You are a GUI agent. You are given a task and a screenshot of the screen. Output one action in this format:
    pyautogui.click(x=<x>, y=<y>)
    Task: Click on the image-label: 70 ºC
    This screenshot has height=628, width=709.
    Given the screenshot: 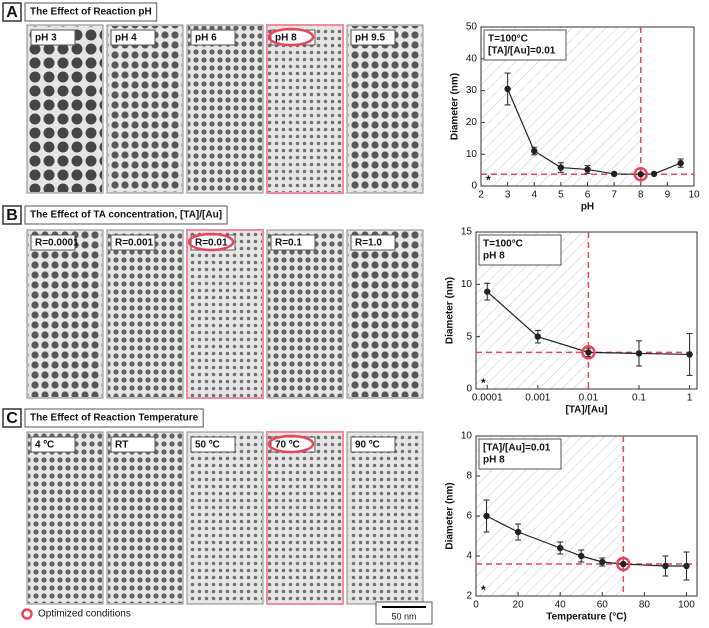 What is the action you would take?
    pyautogui.click(x=287, y=445)
    